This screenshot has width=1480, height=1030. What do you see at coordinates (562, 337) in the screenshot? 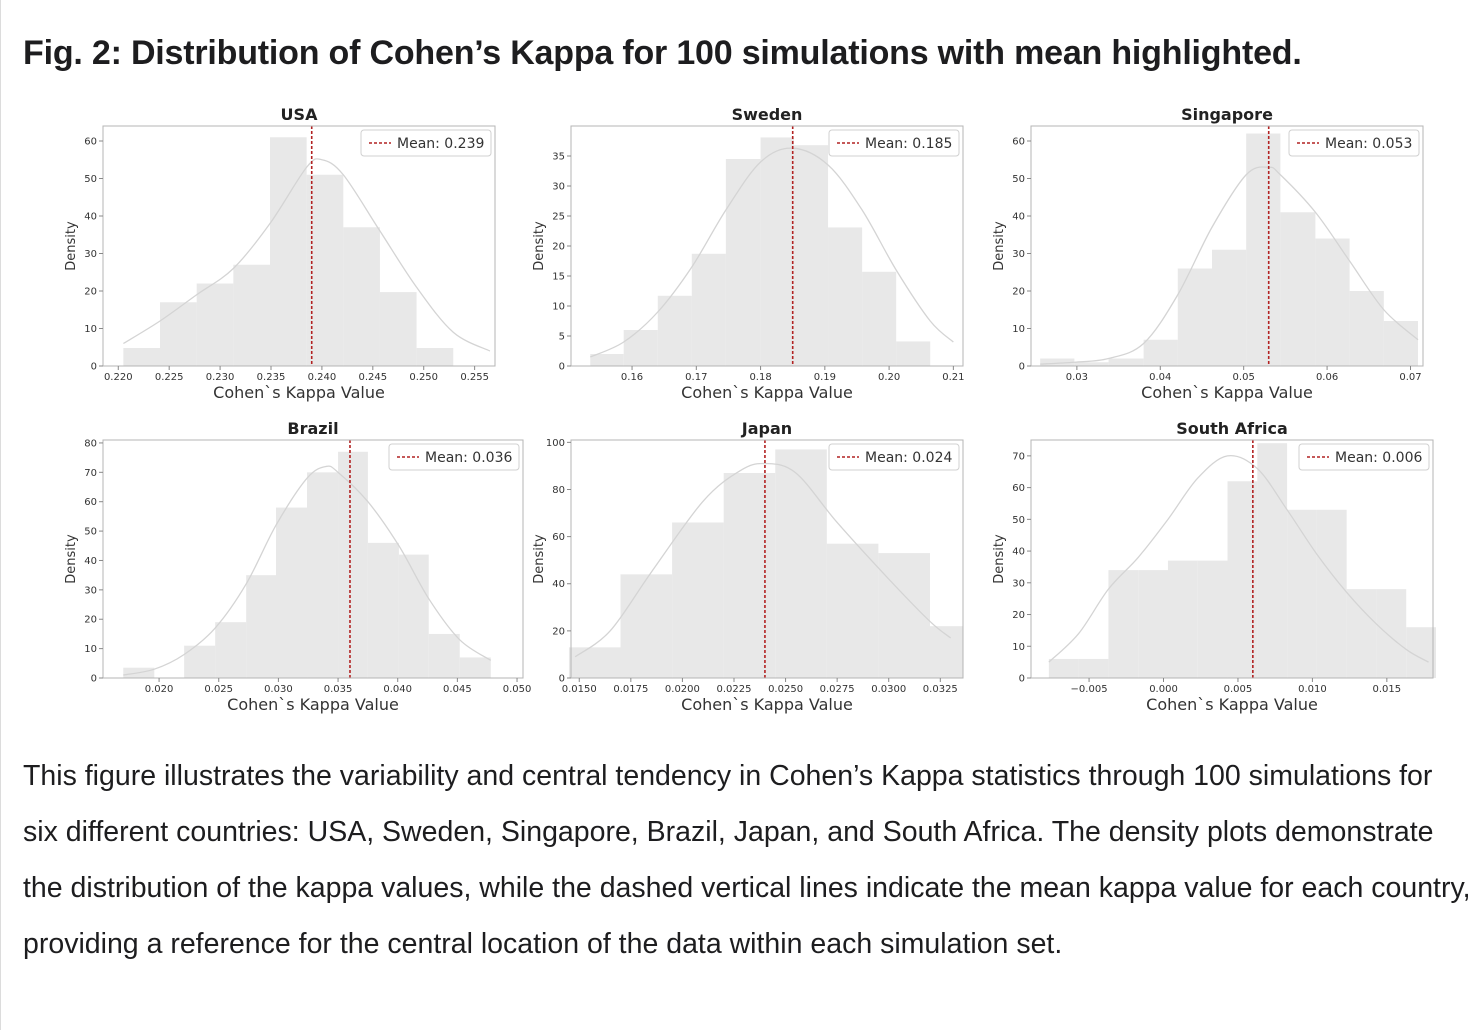
I see `y-tick-label: 5` at bounding box center [562, 337].